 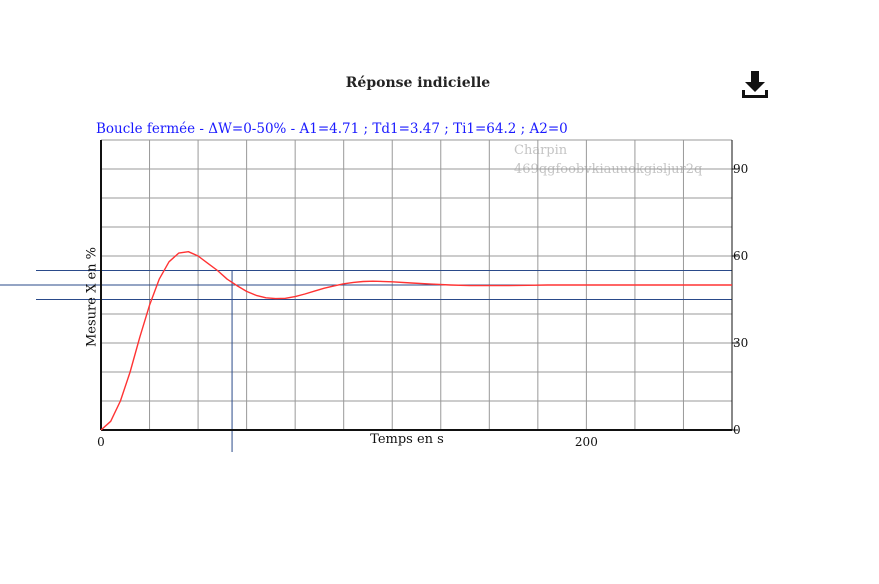 What do you see at coordinates (418, 83) in the screenshot?
I see `chart-title: Réponse indicielle` at bounding box center [418, 83].